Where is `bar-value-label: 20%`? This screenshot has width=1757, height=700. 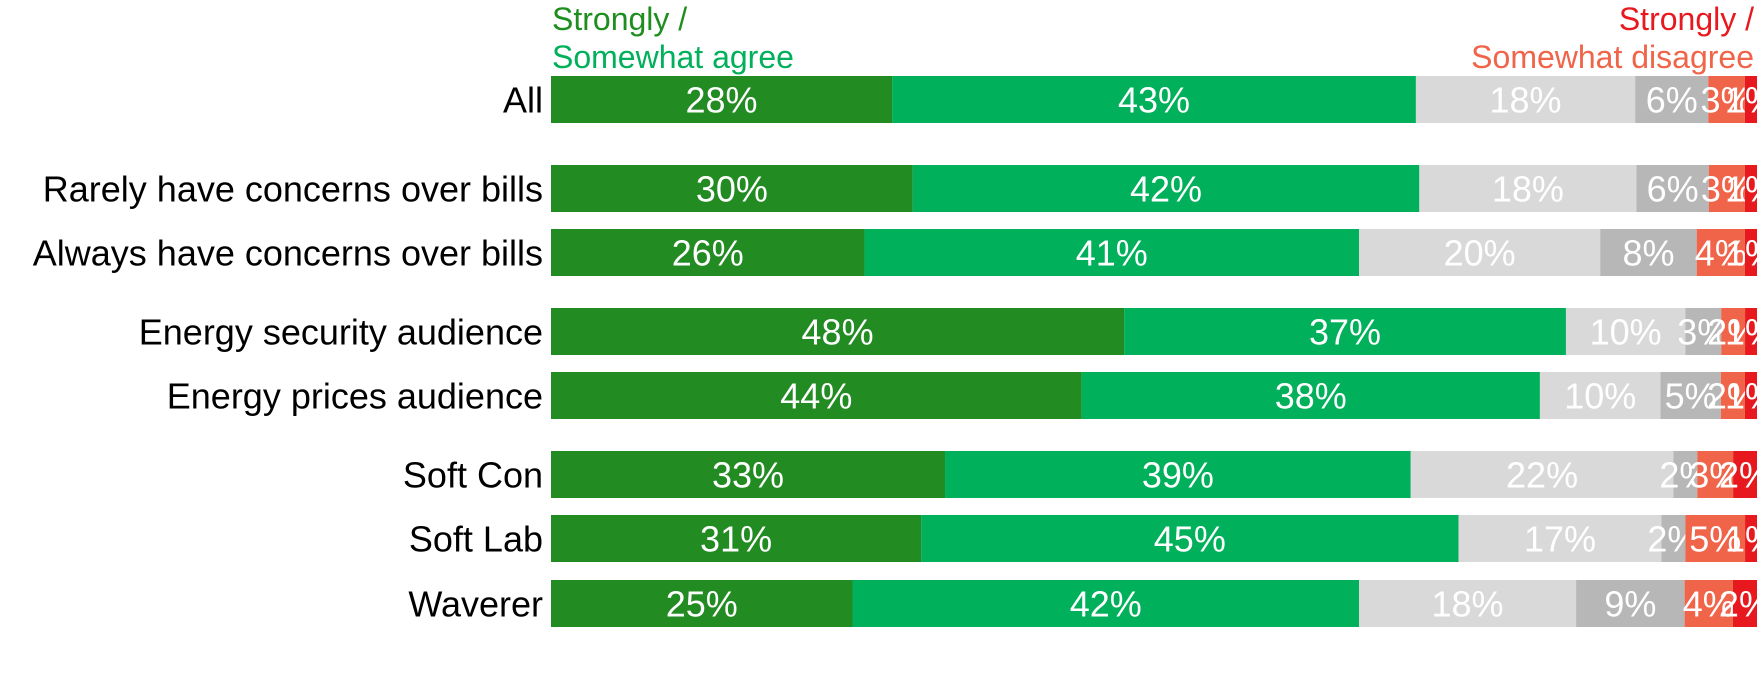 bar-value-label: 20% is located at coordinates (1480, 253).